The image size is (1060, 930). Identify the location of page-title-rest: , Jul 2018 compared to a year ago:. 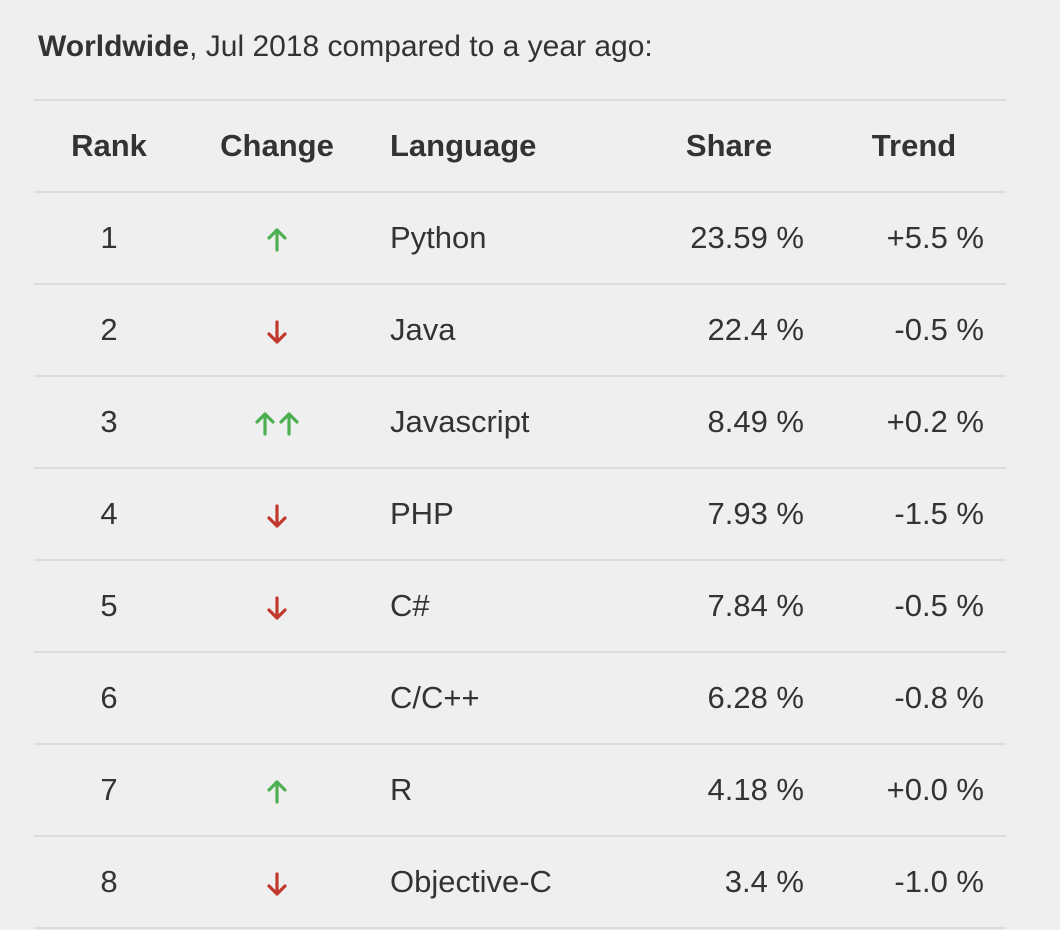
(421, 46).